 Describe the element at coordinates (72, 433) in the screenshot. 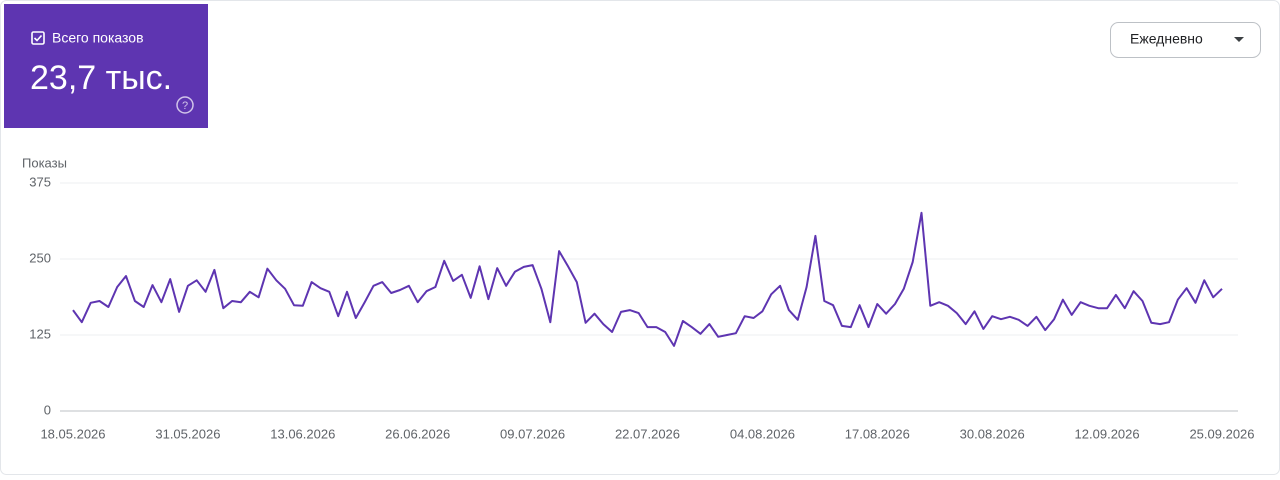

I see `x-tick-label: 18.05.2026` at that location.